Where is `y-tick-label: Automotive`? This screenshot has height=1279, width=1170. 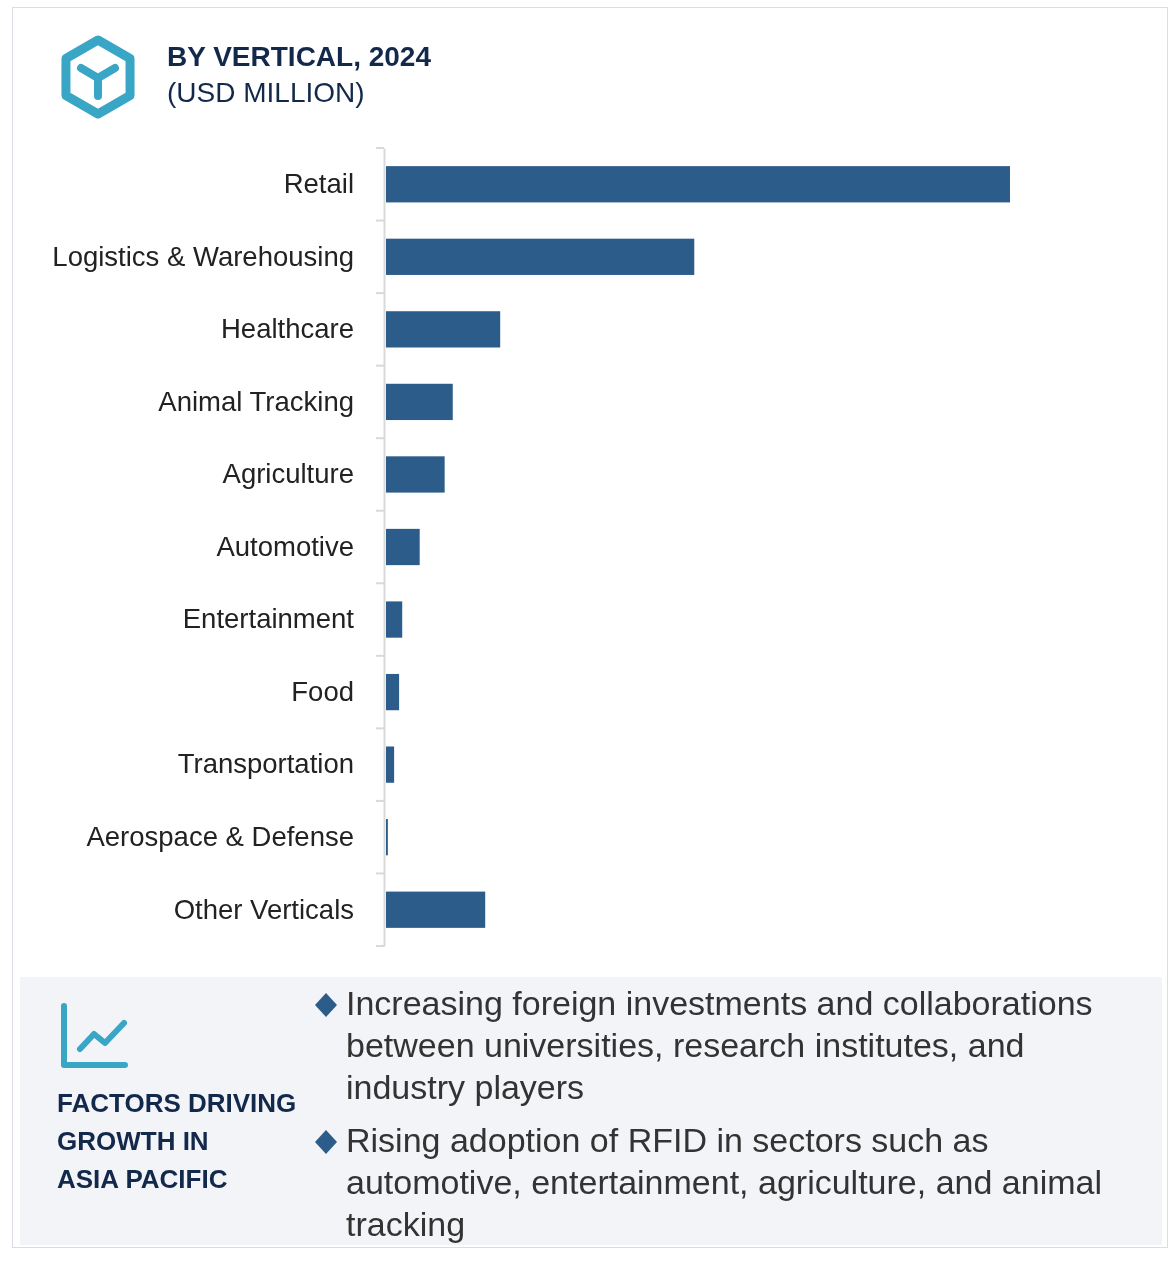 y-tick-label: Automotive is located at coordinates (285, 546).